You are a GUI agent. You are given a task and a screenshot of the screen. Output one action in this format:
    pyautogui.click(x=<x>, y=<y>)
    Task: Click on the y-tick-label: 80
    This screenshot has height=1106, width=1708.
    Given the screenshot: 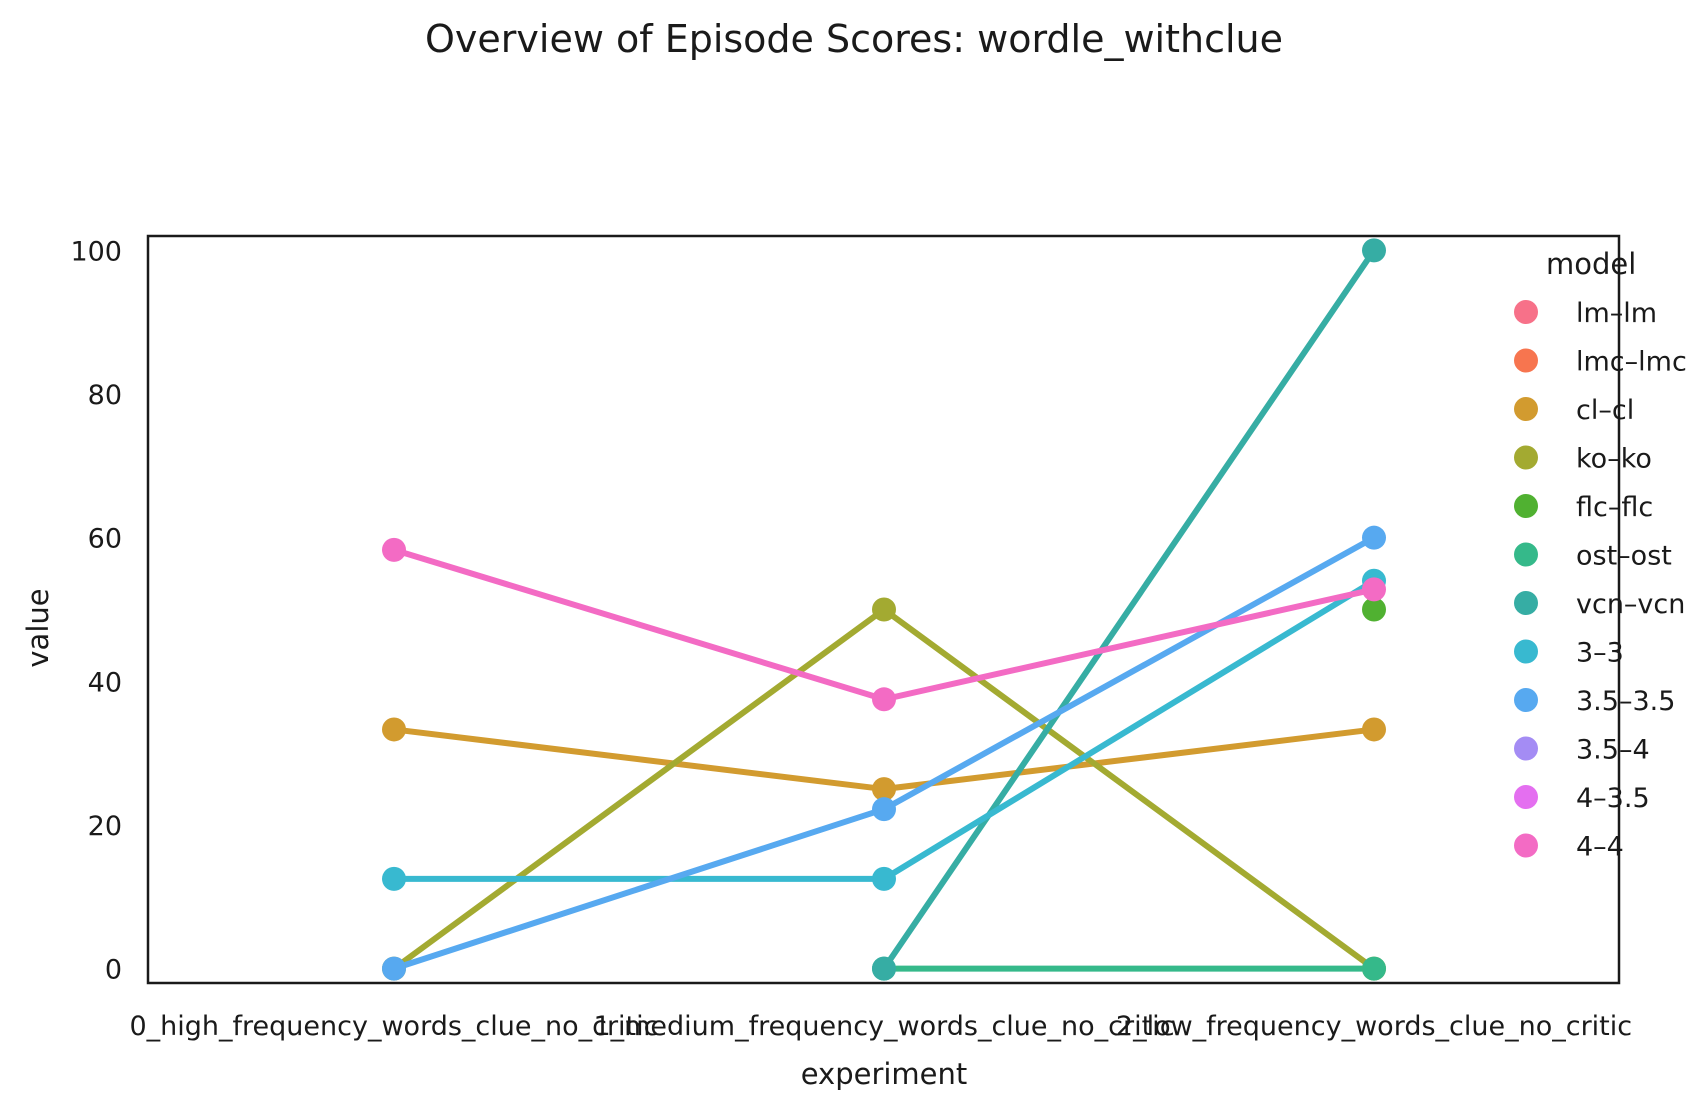 What is the action you would take?
    pyautogui.click(x=105, y=395)
    